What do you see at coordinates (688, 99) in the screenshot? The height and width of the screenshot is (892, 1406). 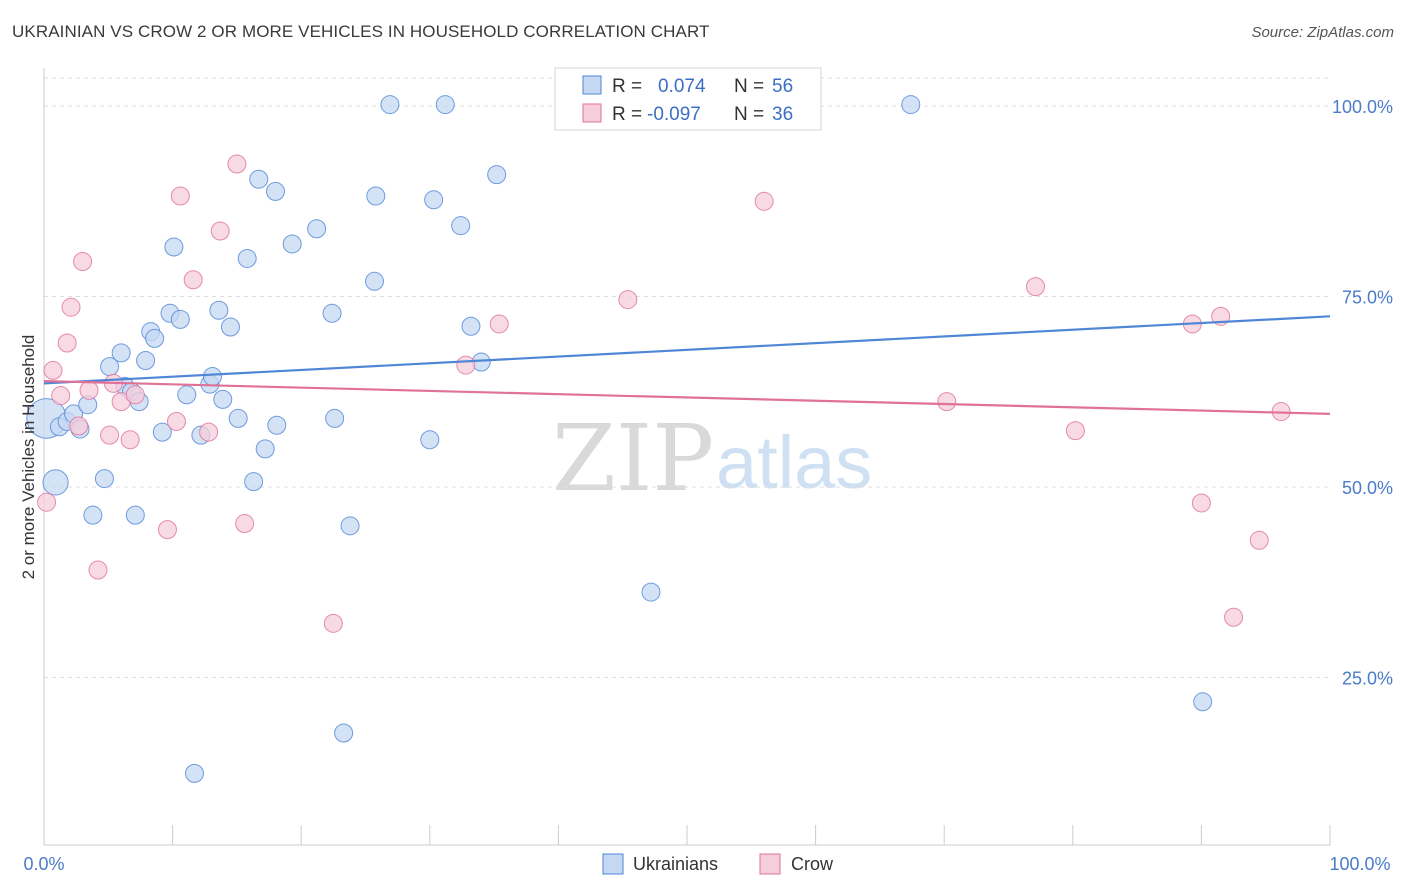 I see `stats-legend: R = 0.074 N = 56 R = -0.097 N = 36` at bounding box center [688, 99].